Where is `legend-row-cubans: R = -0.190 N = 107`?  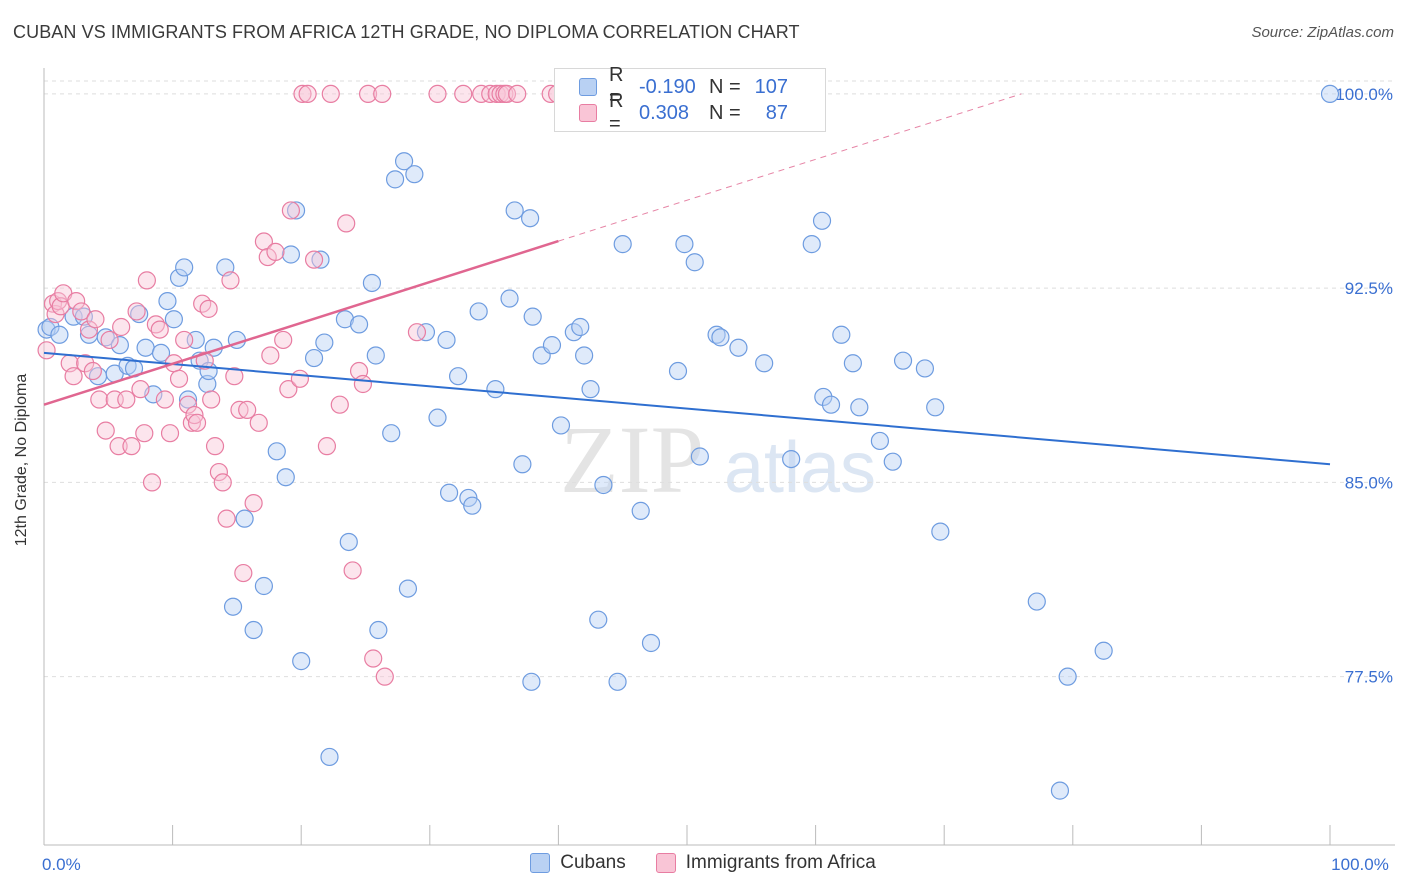 legend-row-cubans: R = -0.190 N = 107 is located at coordinates (683, 86).